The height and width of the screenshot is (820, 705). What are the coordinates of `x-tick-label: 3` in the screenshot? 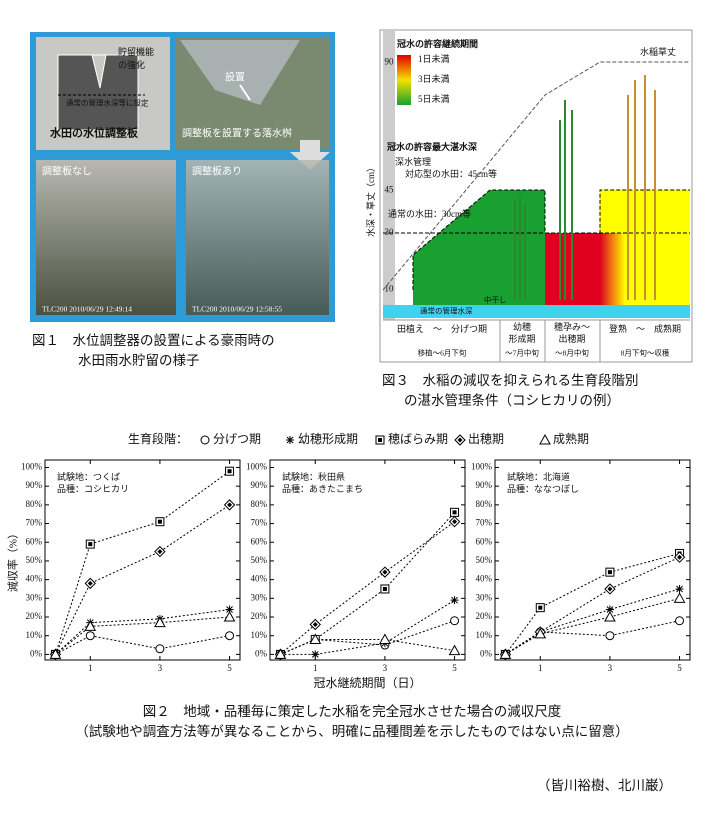 It's located at (610, 668).